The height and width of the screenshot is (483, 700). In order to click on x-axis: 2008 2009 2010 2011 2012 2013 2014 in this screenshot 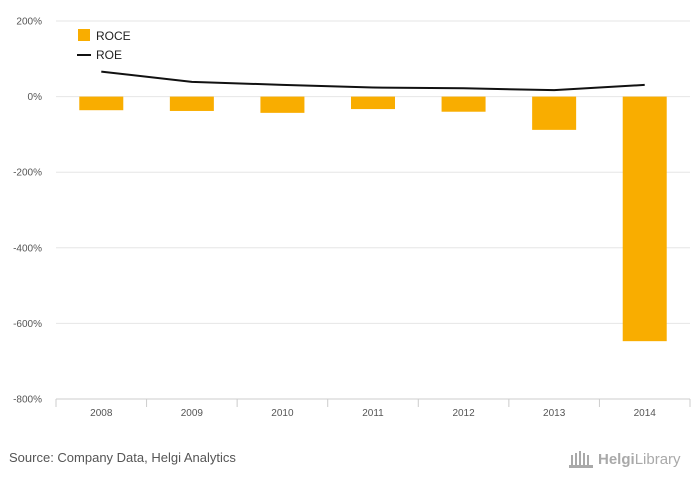, I will do `click(373, 408)`.